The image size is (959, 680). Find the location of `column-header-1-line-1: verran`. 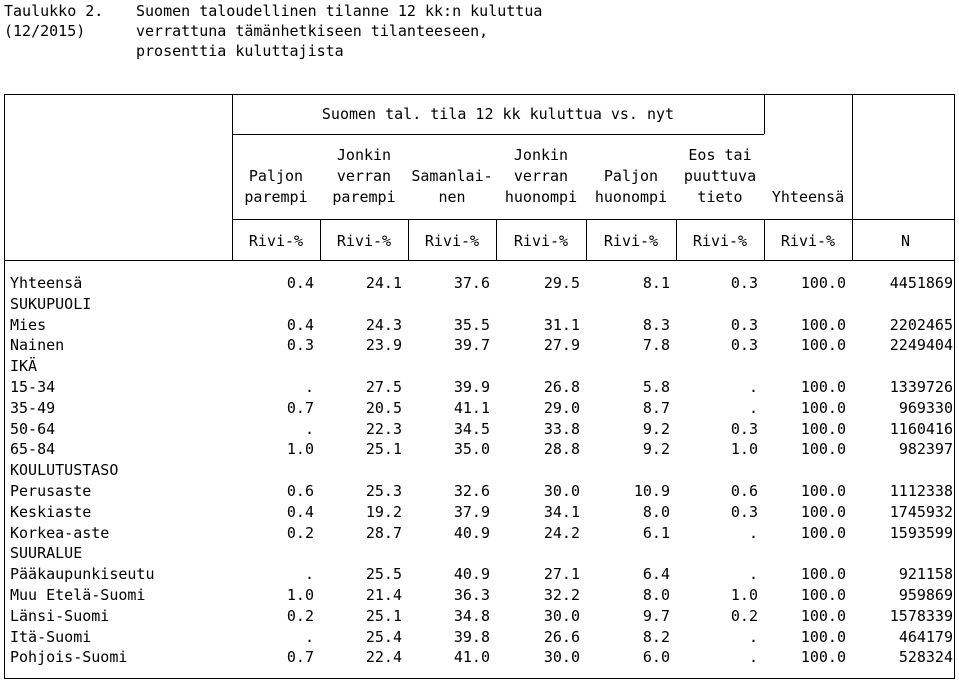

column-header-1-line-1: verran is located at coordinates (364, 176).